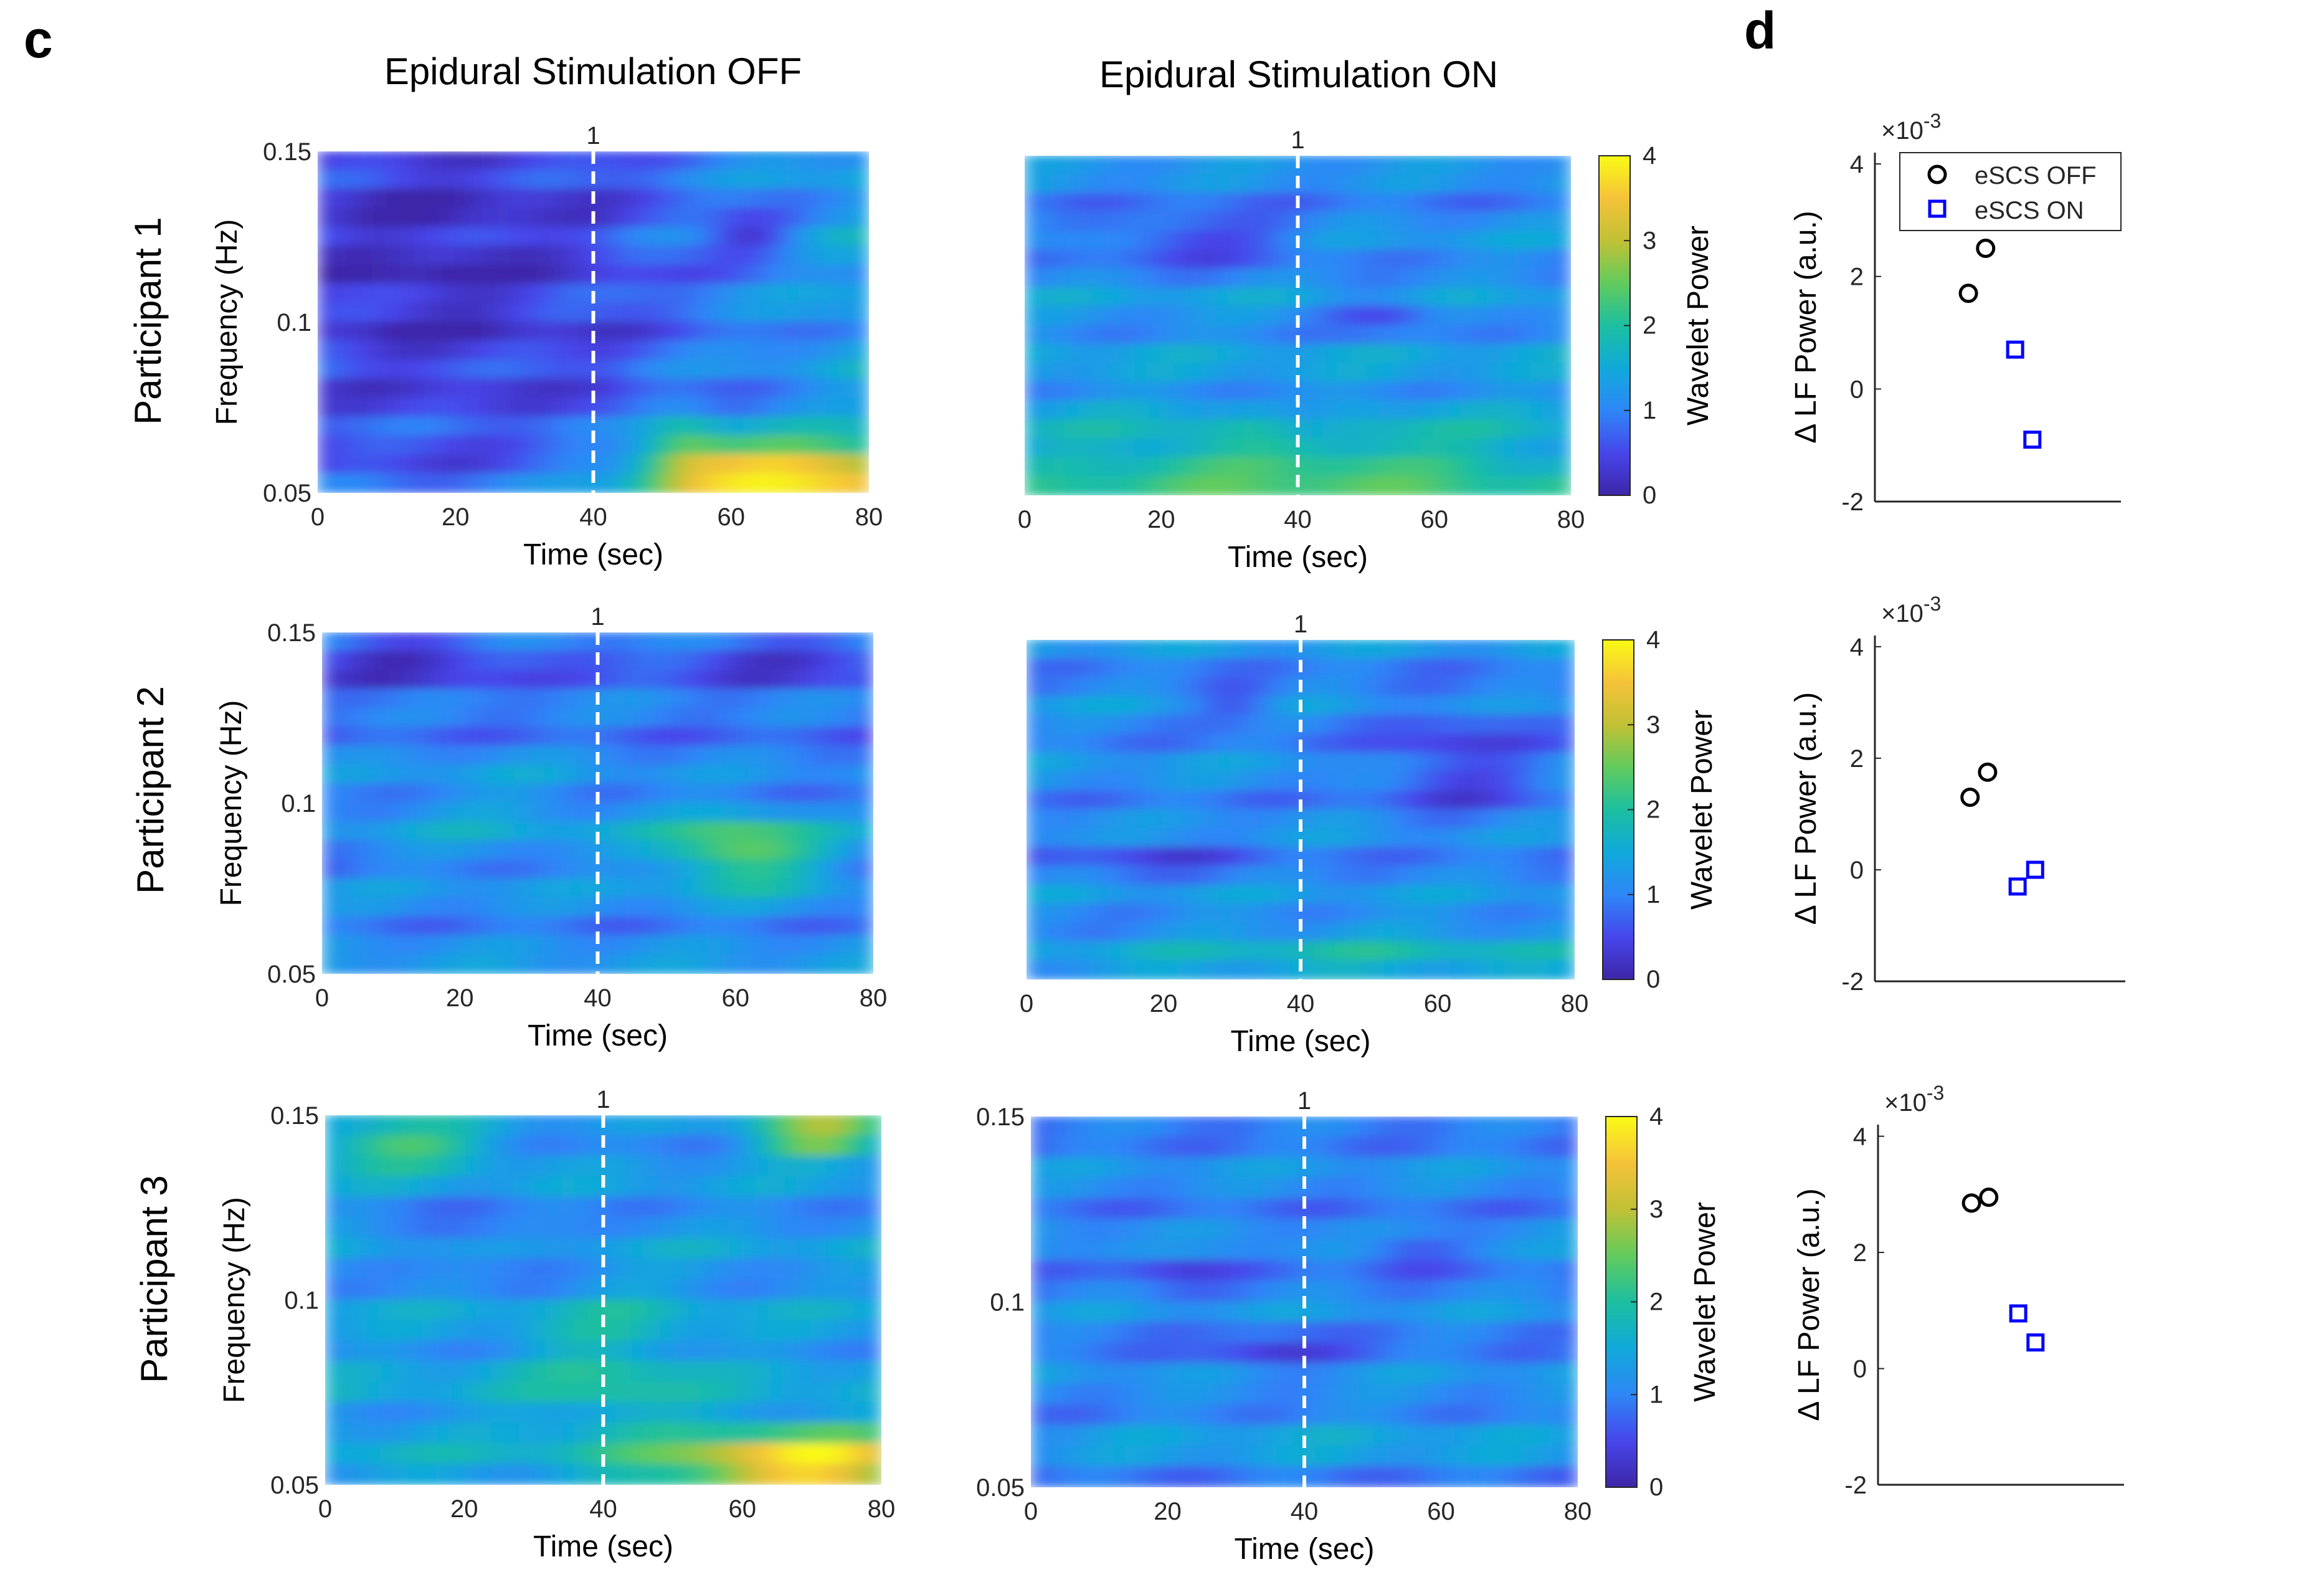 This screenshot has height=1572, width=2324. Describe the element at coordinates (227, 323) in the screenshot. I see `y-axis-label: Frequency (Hz)` at that location.